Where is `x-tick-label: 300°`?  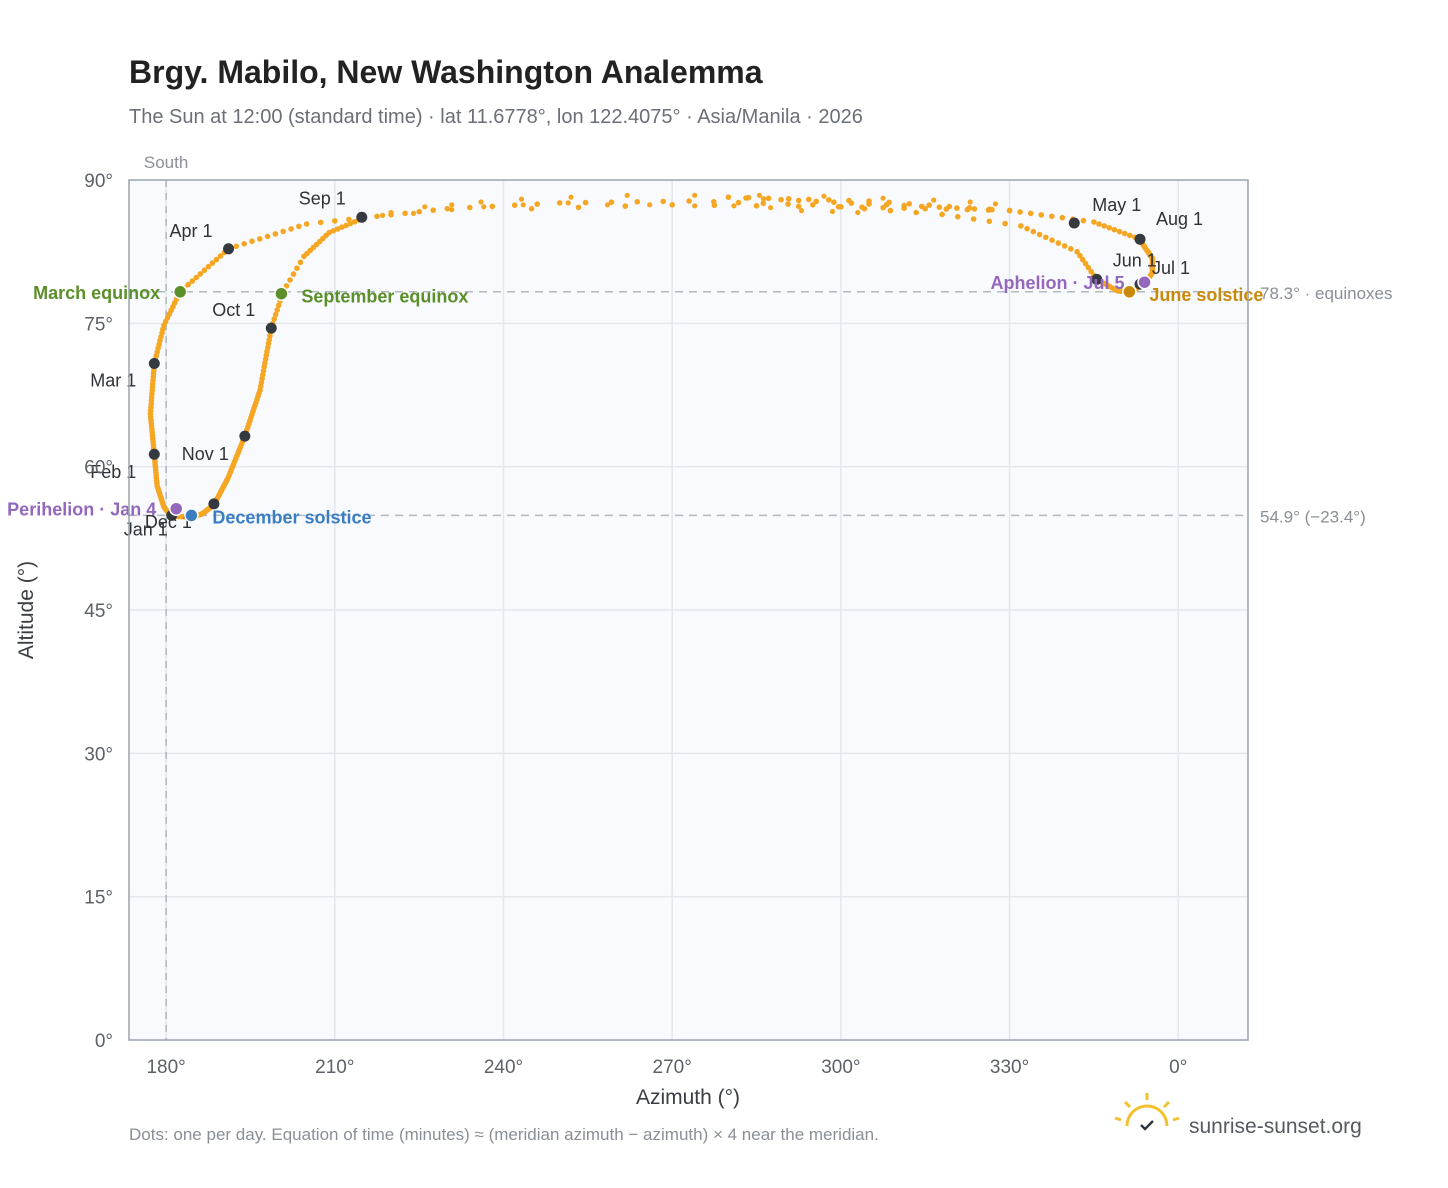 x-tick-label: 300° is located at coordinates (840, 1067).